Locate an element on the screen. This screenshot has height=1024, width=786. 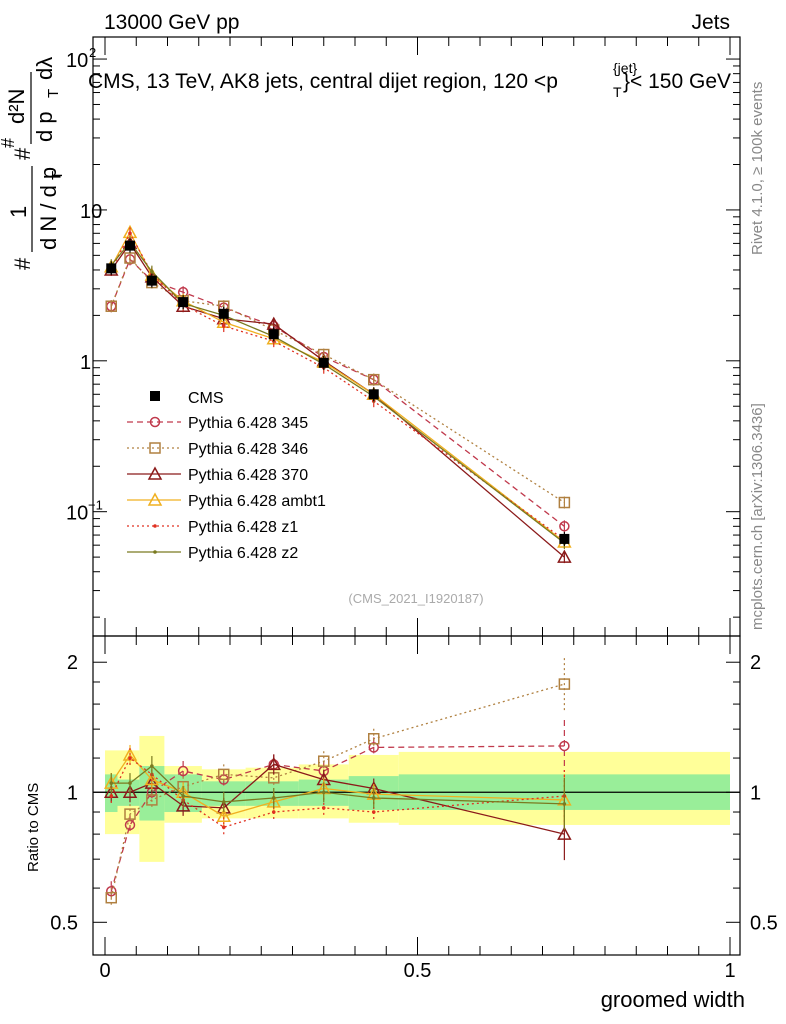
ylabel-hash3: # is located at coordinates (9, 143).